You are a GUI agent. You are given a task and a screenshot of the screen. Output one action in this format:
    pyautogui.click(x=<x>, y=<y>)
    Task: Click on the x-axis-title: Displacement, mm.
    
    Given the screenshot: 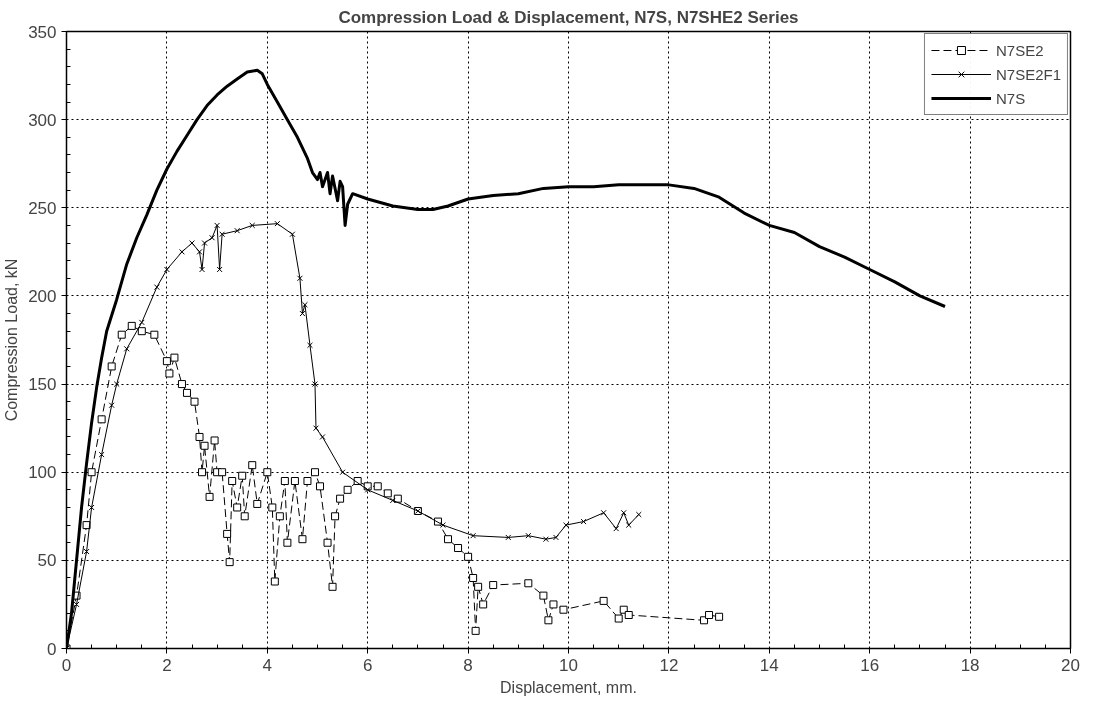 What is the action you would take?
    pyautogui.click(x=568, y=687)
    